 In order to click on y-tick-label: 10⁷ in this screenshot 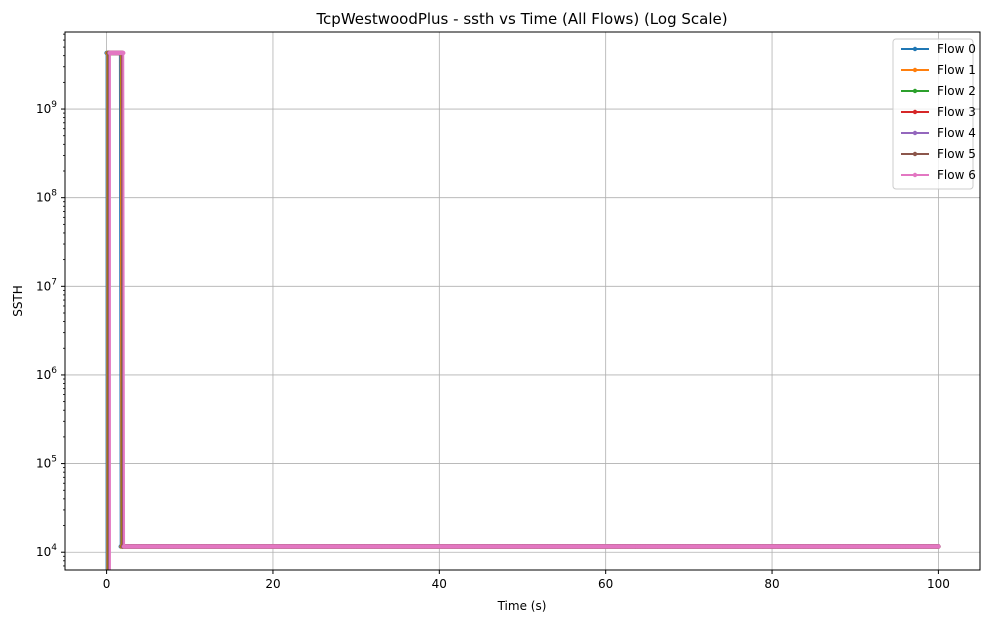, I will do `click(46, 285)`.